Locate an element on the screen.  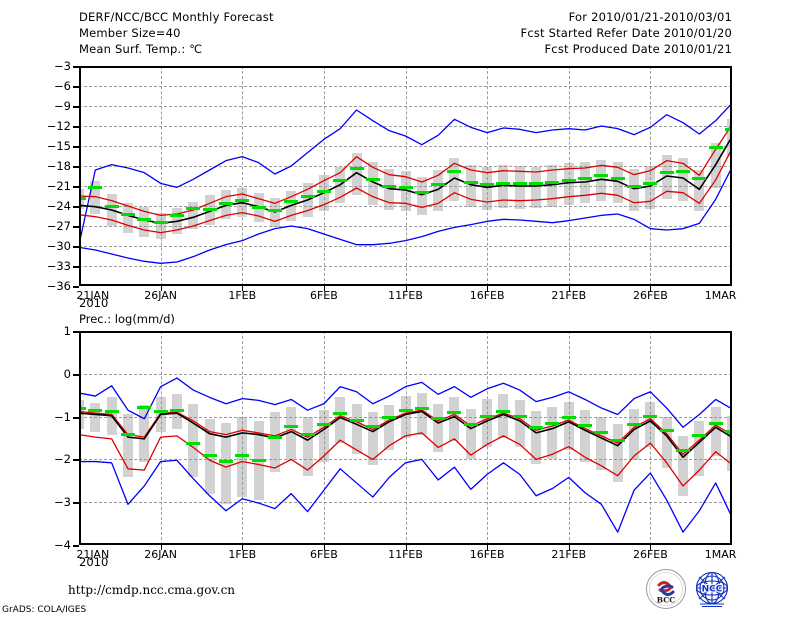
header-member-size: Member Size=40 is located at coordinates (130, 33).